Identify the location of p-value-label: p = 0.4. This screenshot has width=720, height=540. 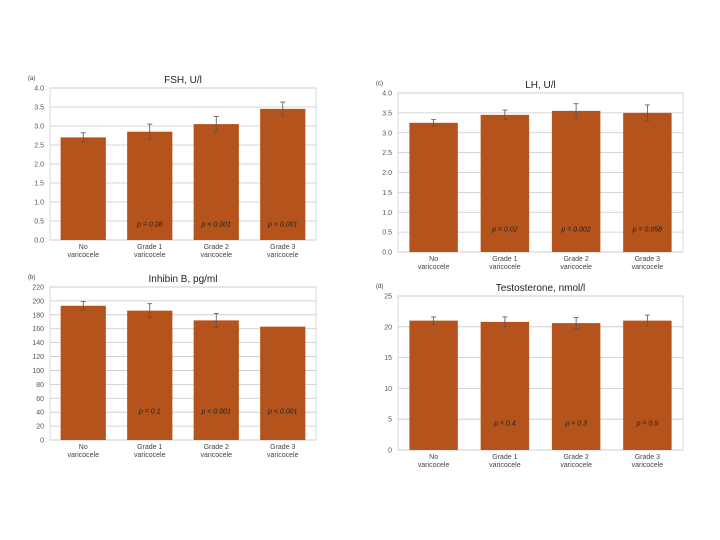
(504, 423).